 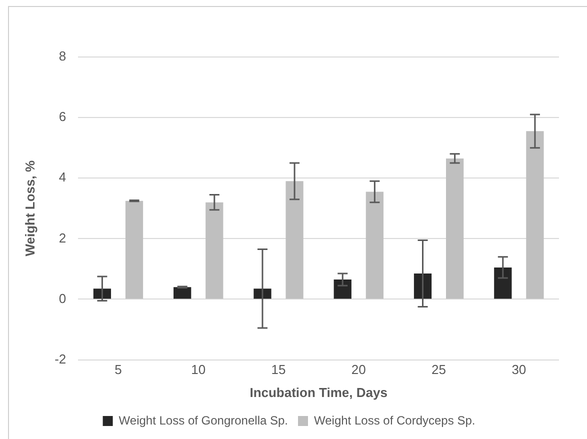 What do you see at coordinates (278, 370) in the screenshot?
I see `x-tick-label: 15` at bounding box center [278, 370].